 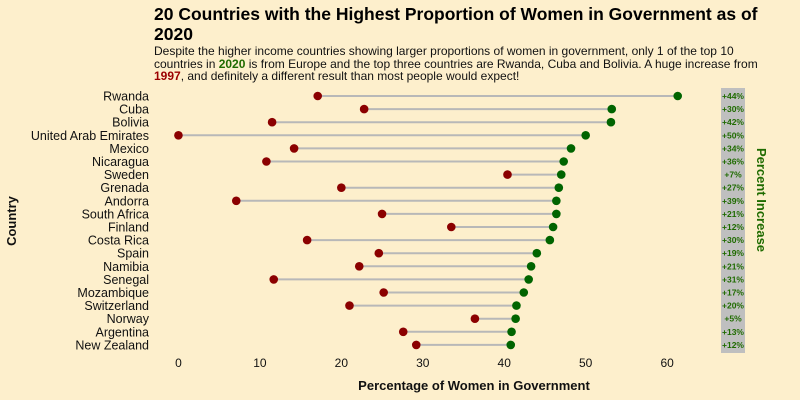 What do you see at coordinates (113, 293) in the screenshot?
I see `category-label-15: Mozambique` at bounding box center [113, 293].